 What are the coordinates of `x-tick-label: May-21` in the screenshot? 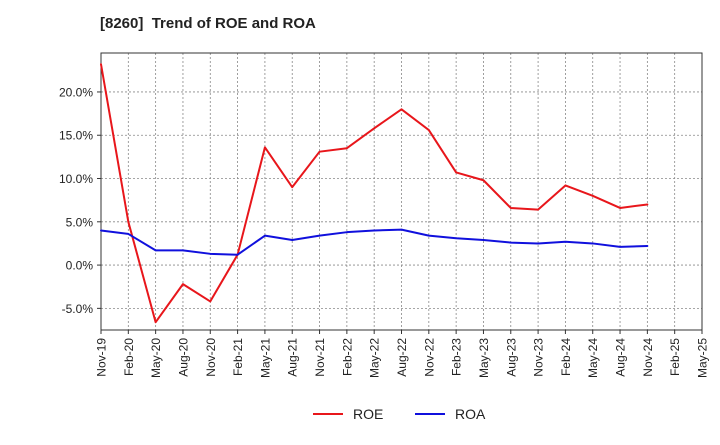 It's located at (265, 358).